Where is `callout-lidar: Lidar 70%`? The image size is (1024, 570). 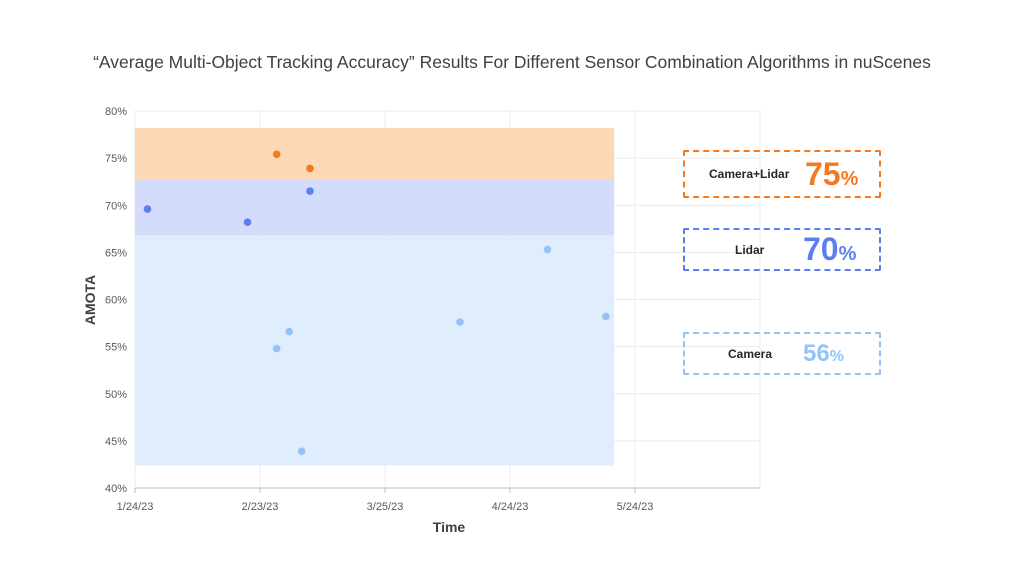 callout-lidar: Lidar 70% is located at coordinates (782, 249).